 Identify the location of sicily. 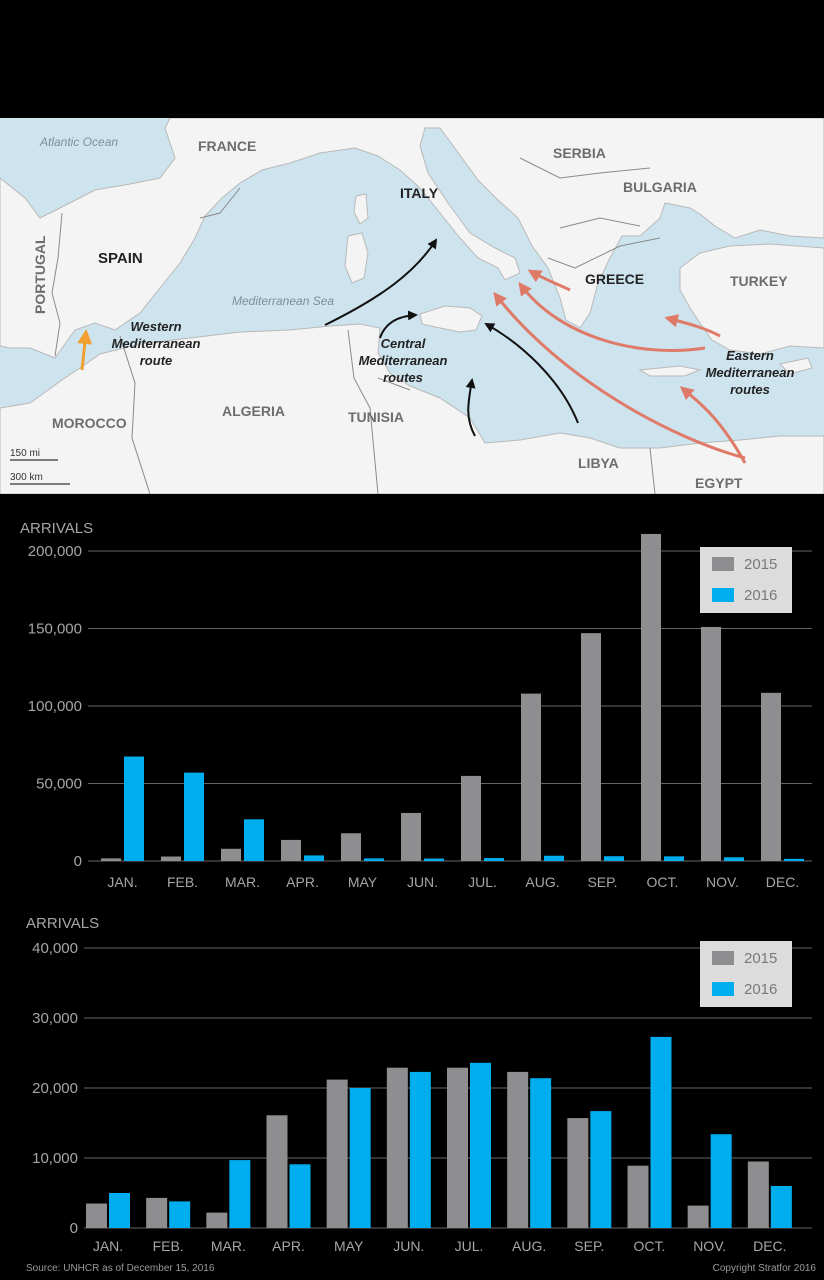
(451, 319).